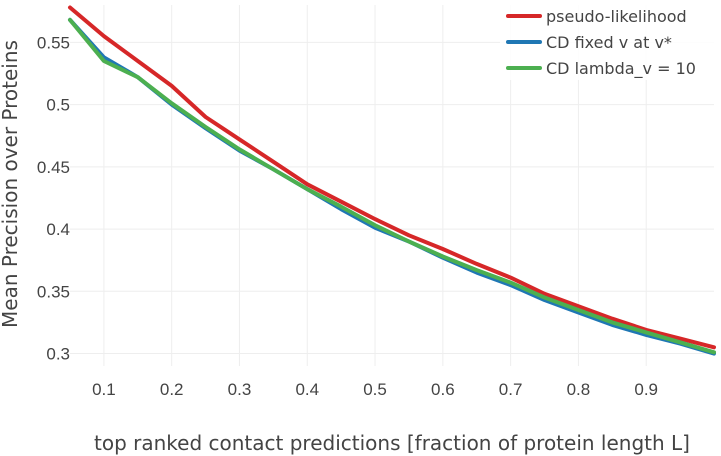 The width and height of the screenshot is (721, 456). Describe the element at coordinates (104, 389) in the screenshot. I see `x-tick-label: 0.1` at that location.